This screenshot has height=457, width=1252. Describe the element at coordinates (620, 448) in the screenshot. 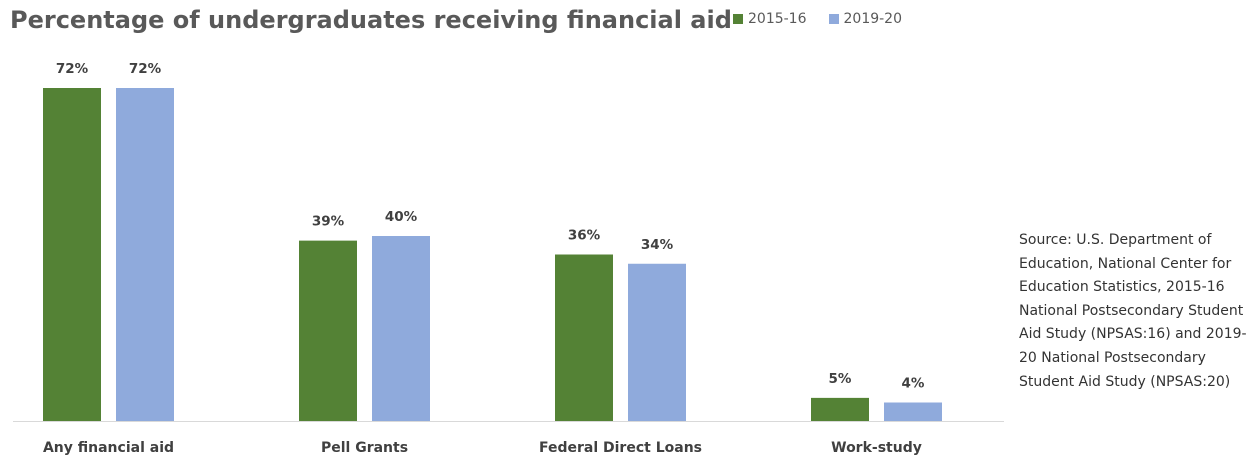

I see `category-label: Federal Direct Loans` at that location.